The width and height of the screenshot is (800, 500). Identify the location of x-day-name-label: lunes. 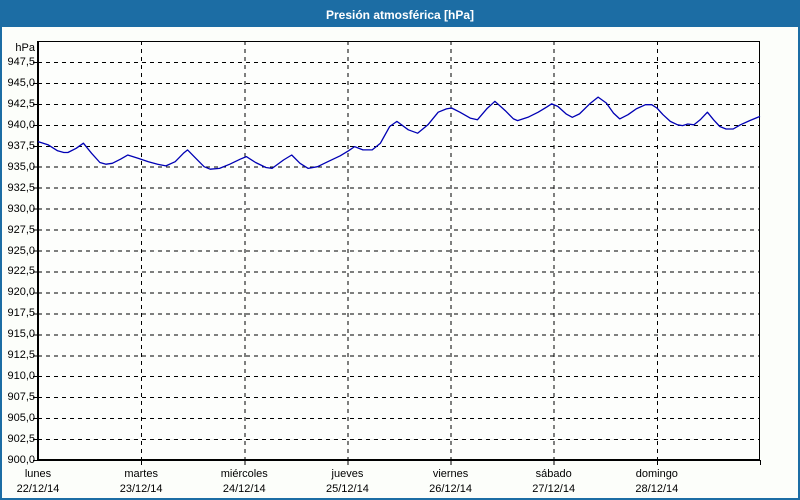
(38, 474).